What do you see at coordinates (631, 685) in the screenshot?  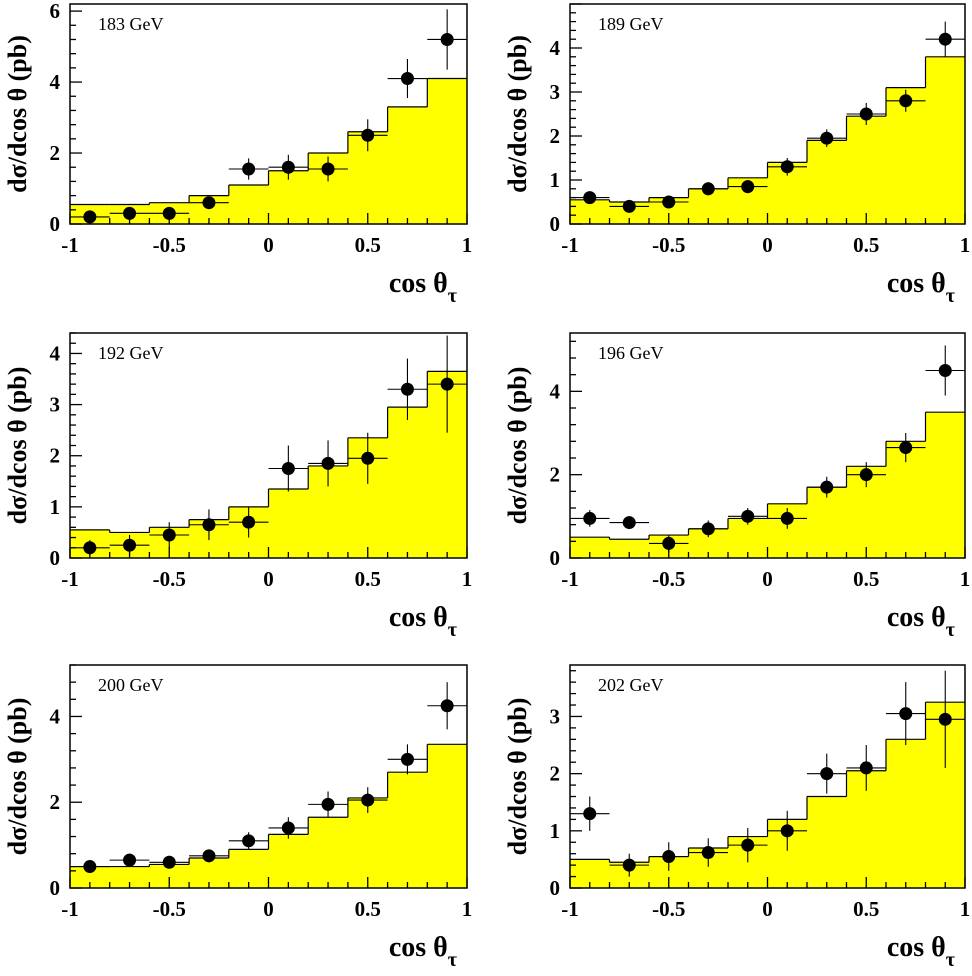 I see `energy-label: 202 GeV` at bounding box center [631, 685].